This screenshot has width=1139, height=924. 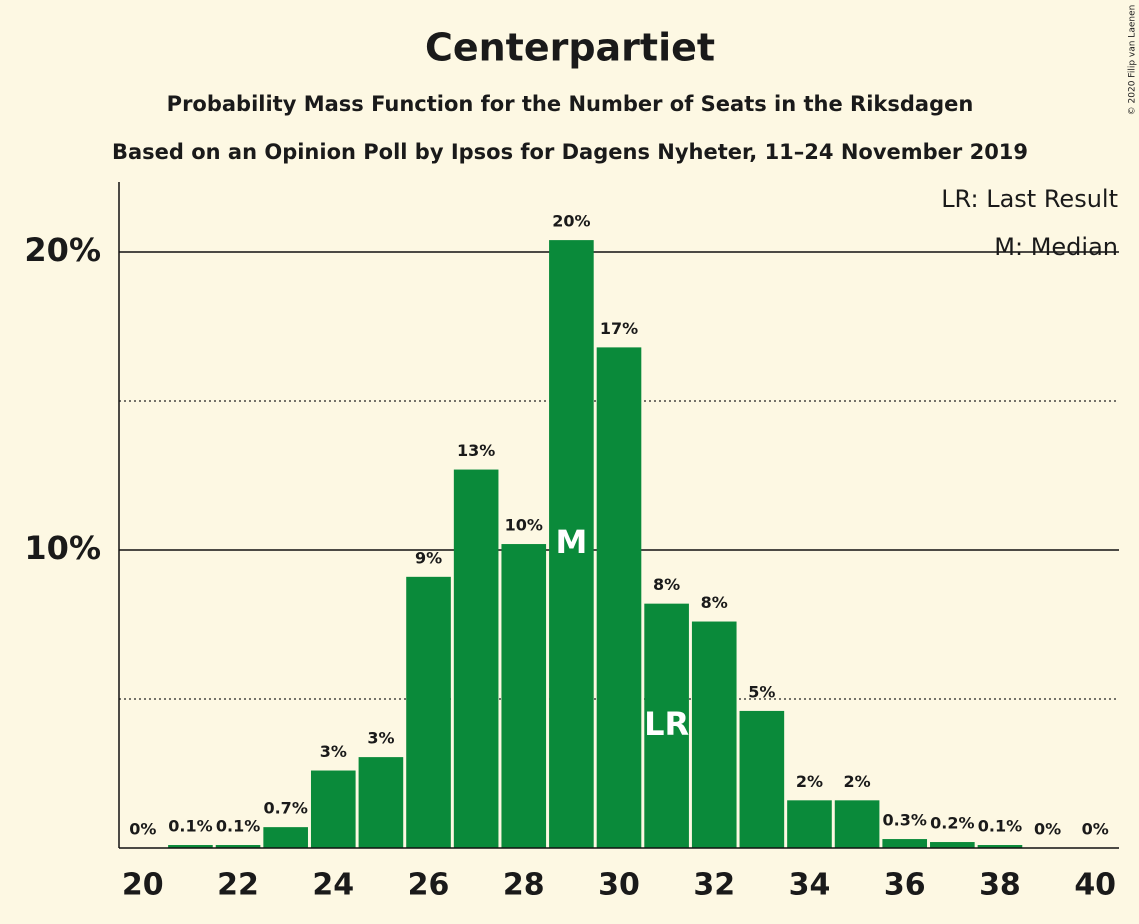 What do you see at coordinates (1133, 60) in the screenshot?
I see `copyright: © 2020 Filip van Laenen` at bounding box center [1133, 60].